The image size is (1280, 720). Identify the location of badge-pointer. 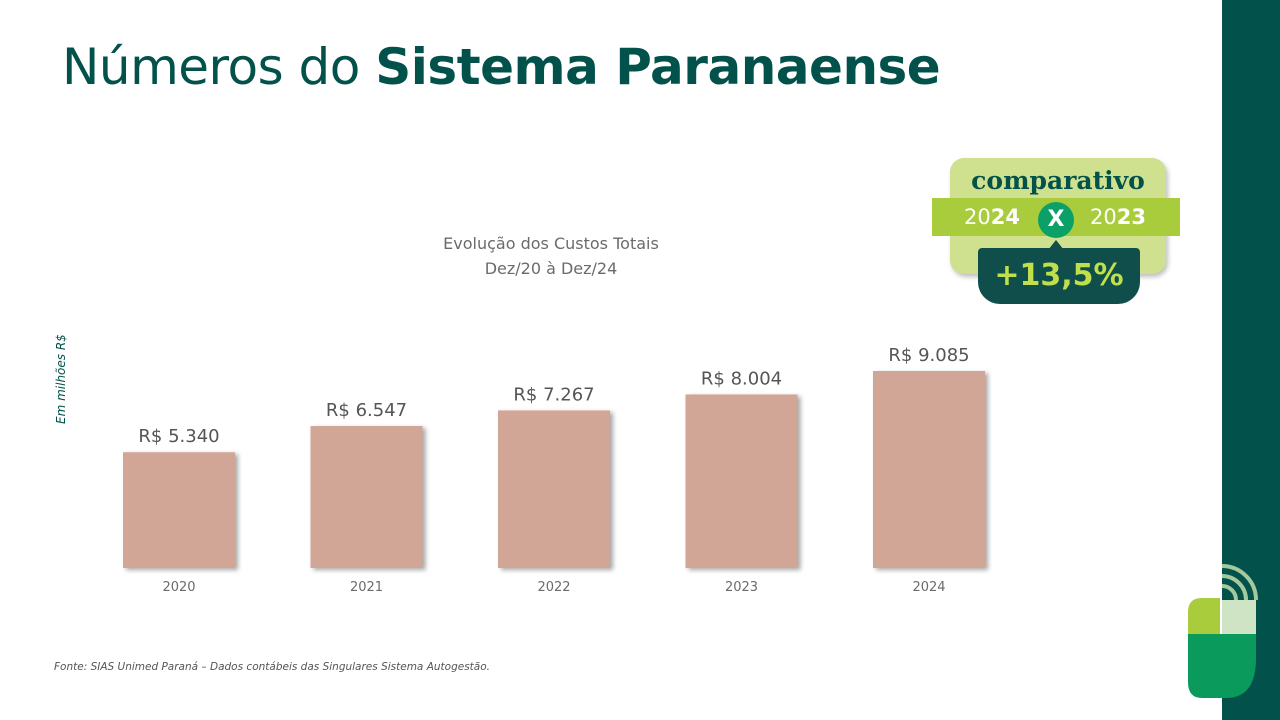
(1056, 245).